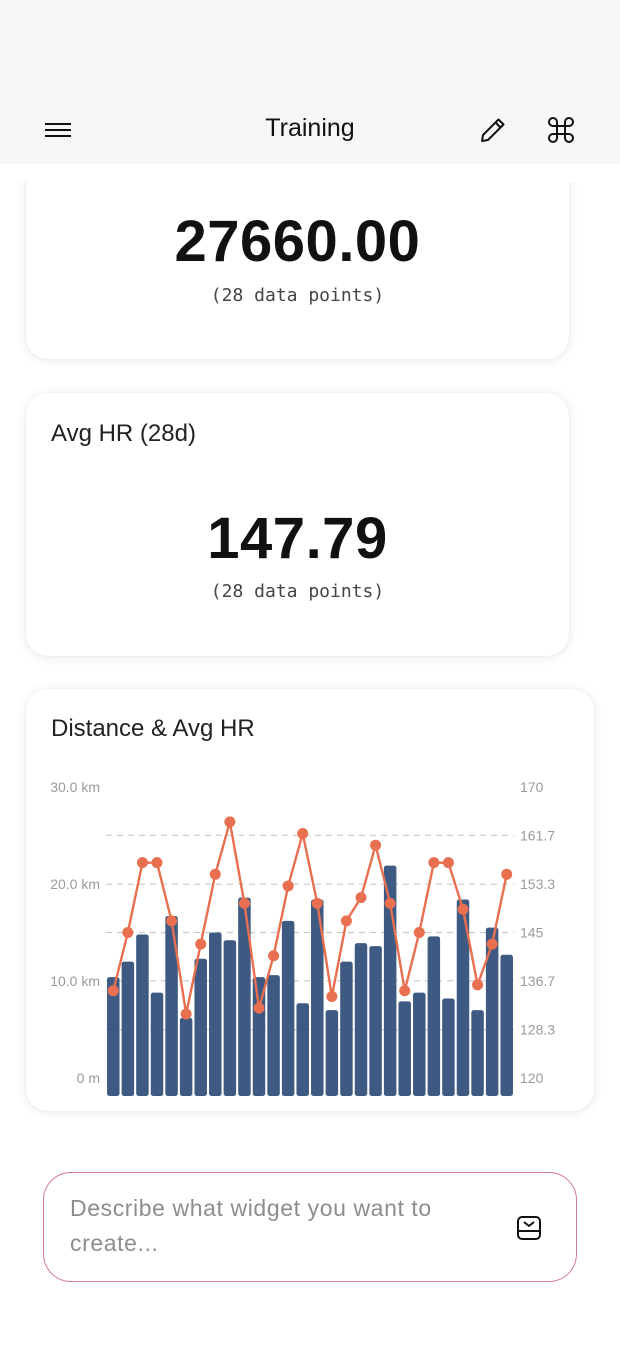  Describe the element at coordinates (310, 918) in the screenshot. I see `avg-hr-line` at that location.